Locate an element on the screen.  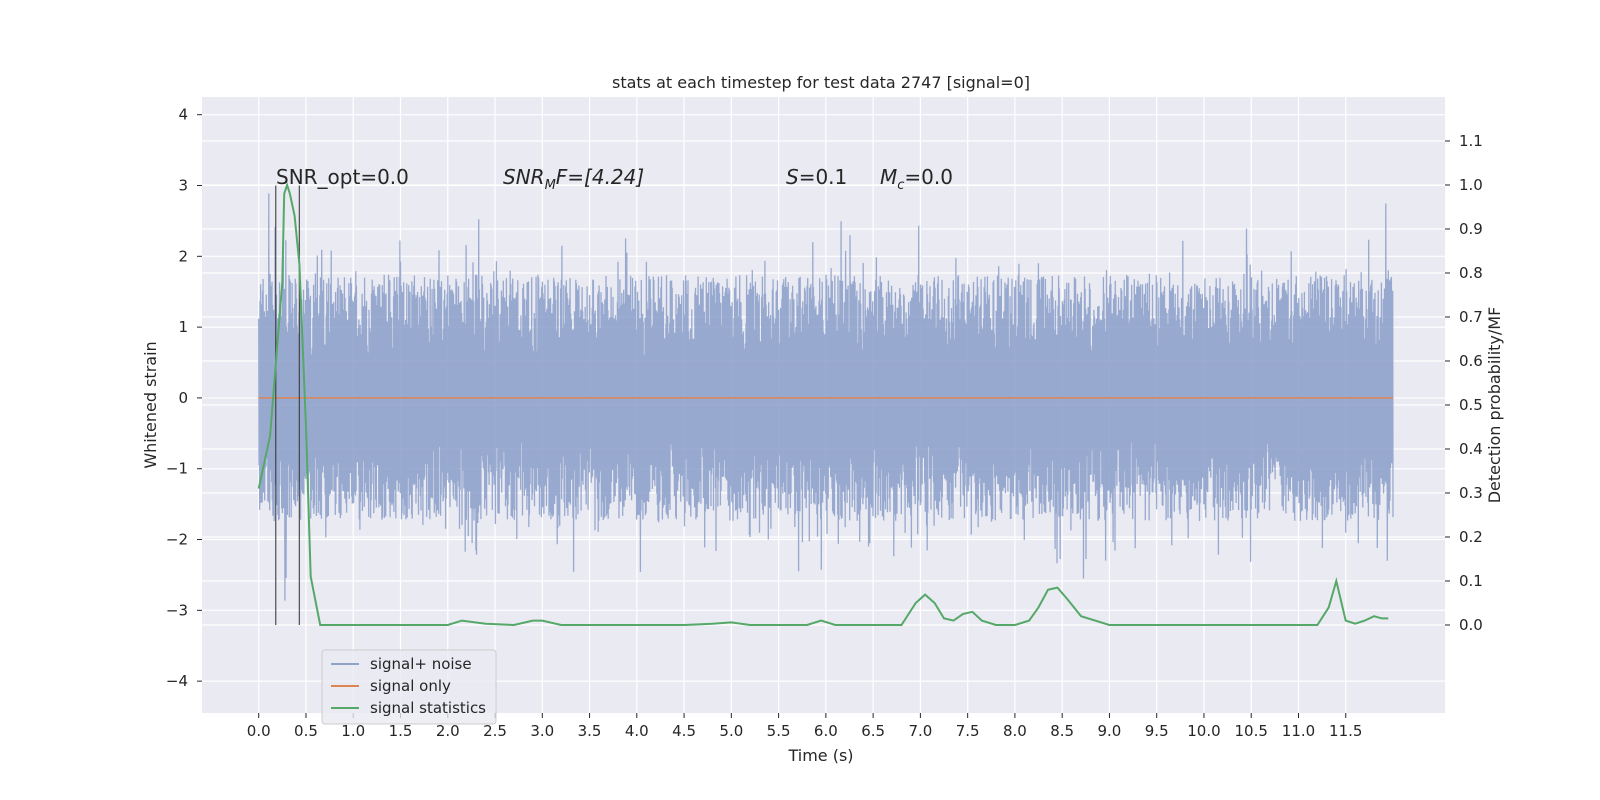
x-tick-label: 5.0 is located at coordinates (731, 731).